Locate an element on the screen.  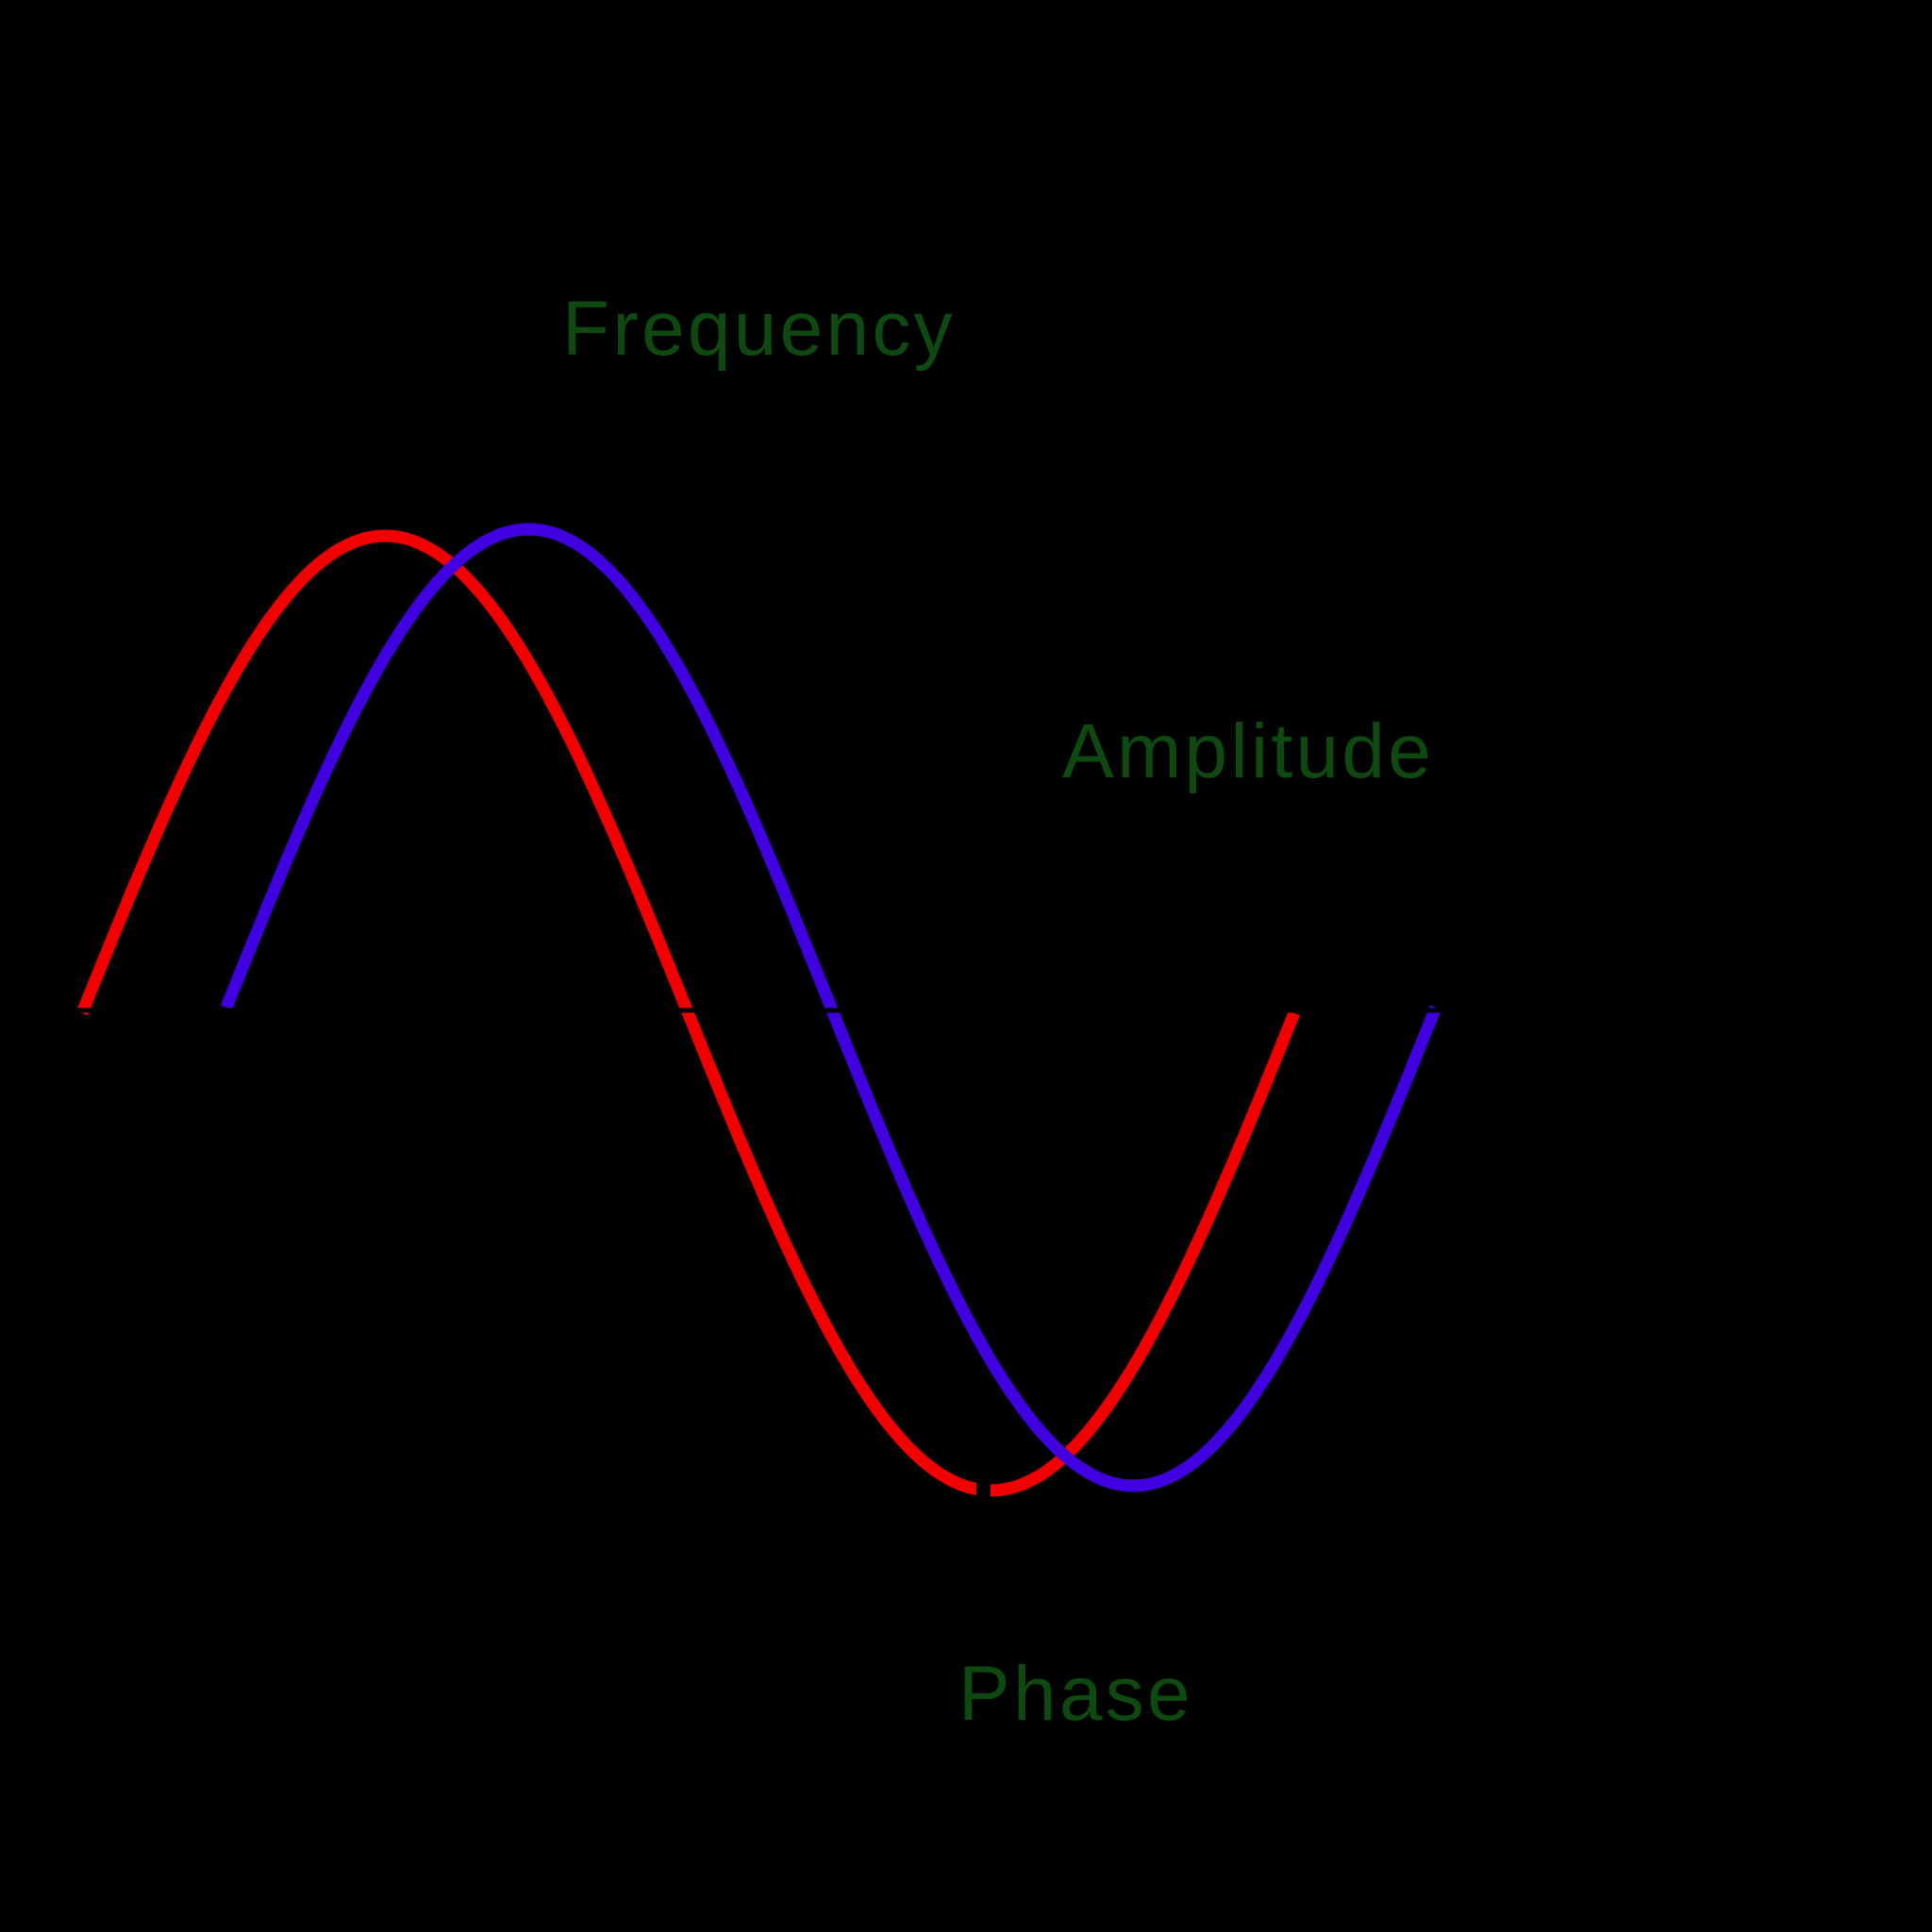
frequency-label: Frequency is located at coordinates (759, 329).